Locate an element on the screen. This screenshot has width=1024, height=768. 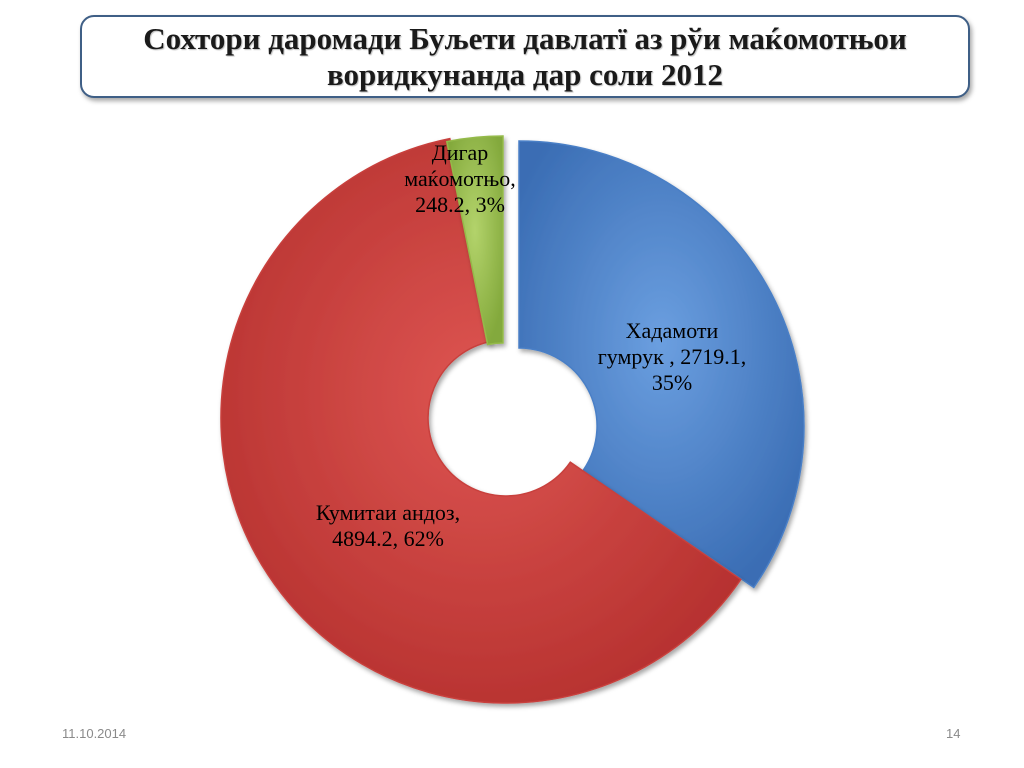
slice-label-tax: Кумитаи андоз, 4894.2, 62% is located at coordinates (388, 526).